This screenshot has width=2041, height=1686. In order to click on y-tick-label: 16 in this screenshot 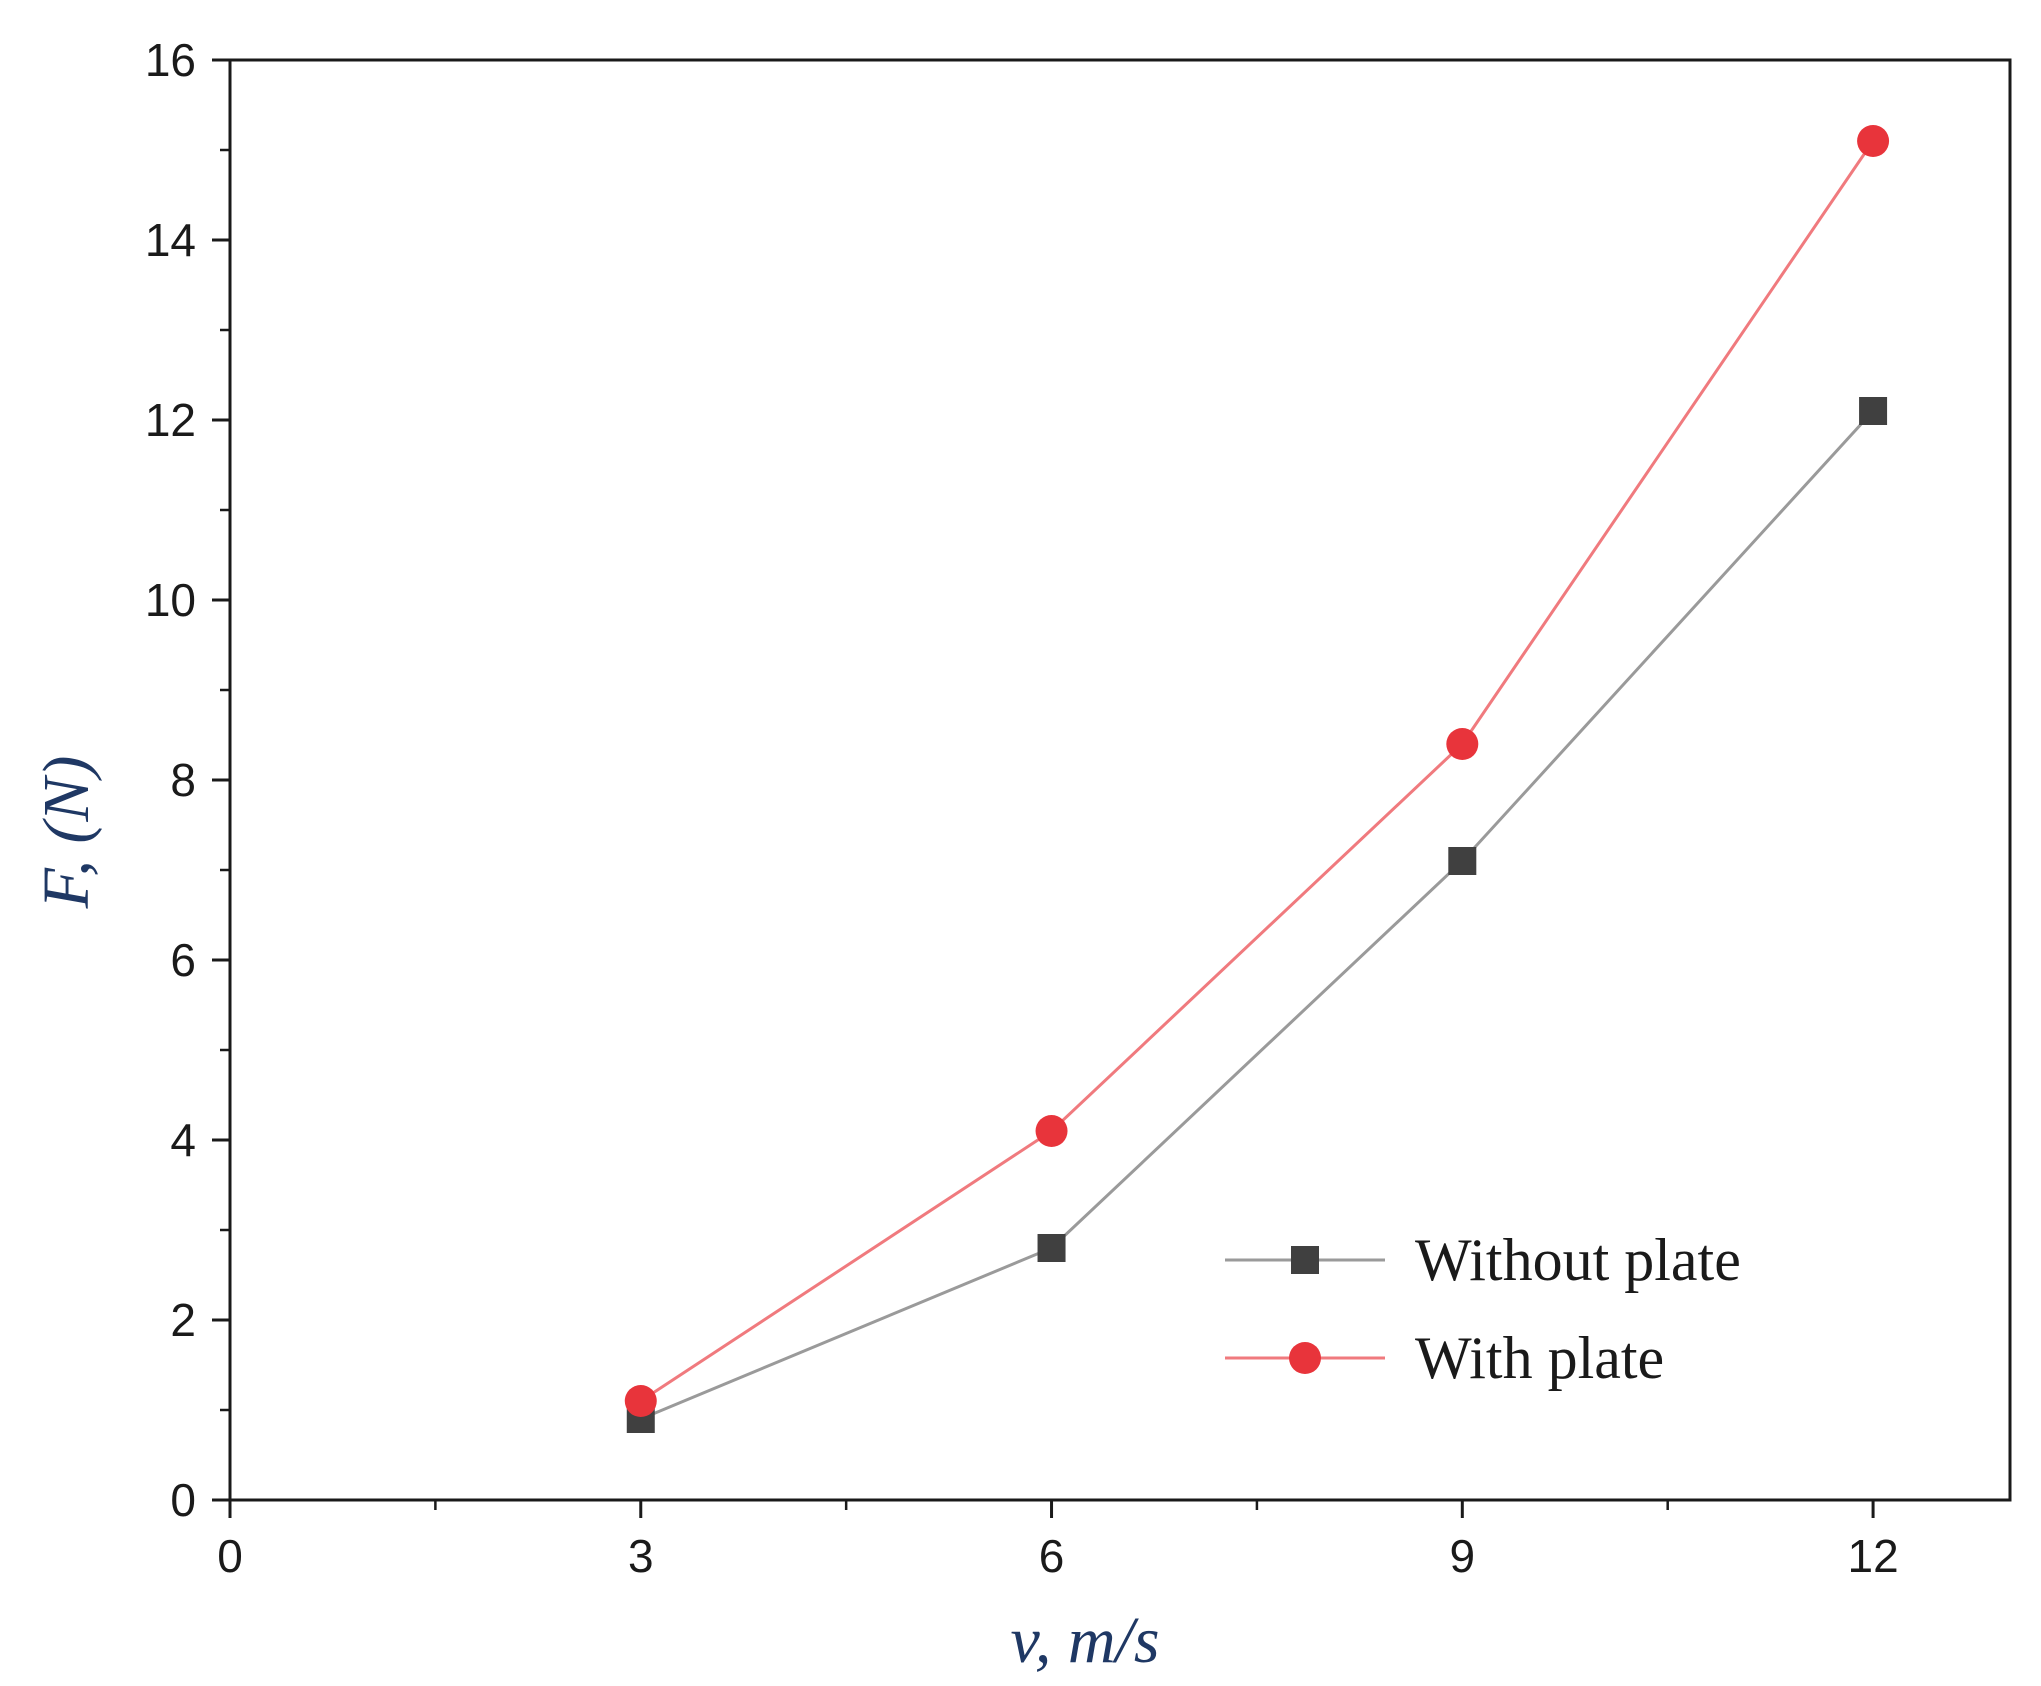, I will do `click(170, 60)`.